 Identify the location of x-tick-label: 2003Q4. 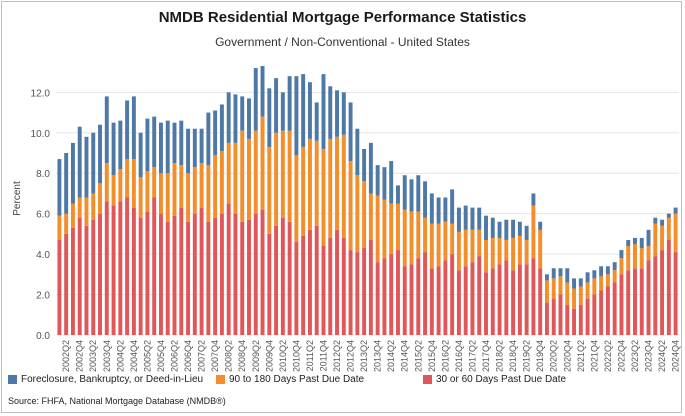
(107, 356).